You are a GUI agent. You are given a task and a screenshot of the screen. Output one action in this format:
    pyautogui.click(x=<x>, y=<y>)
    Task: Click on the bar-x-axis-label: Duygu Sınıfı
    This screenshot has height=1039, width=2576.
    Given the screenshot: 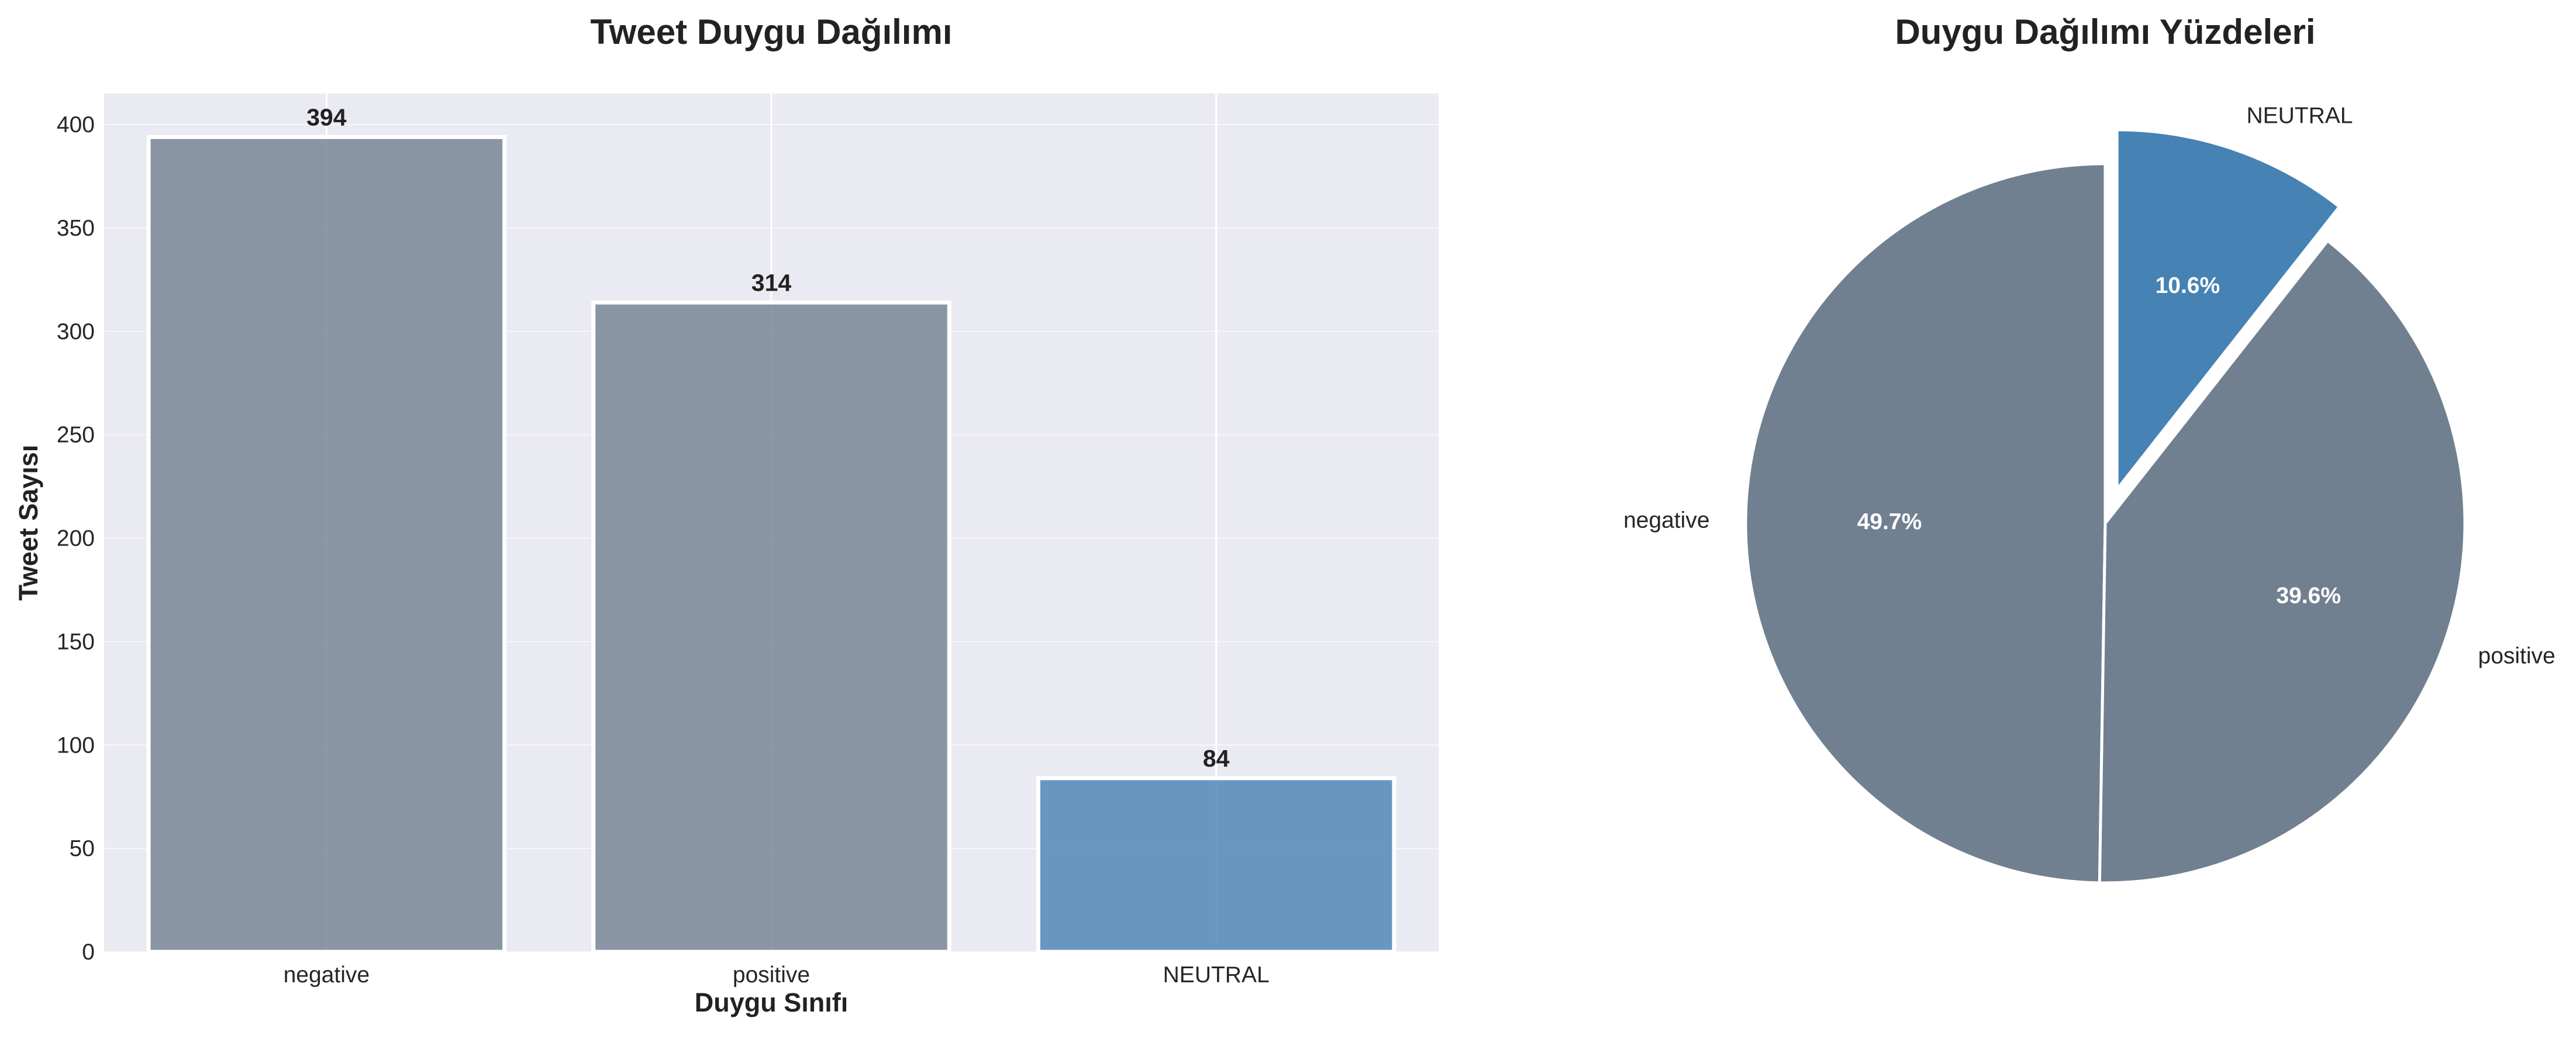 What is the action you would take?
    pyautogui.click(x=772, y=1003)
    